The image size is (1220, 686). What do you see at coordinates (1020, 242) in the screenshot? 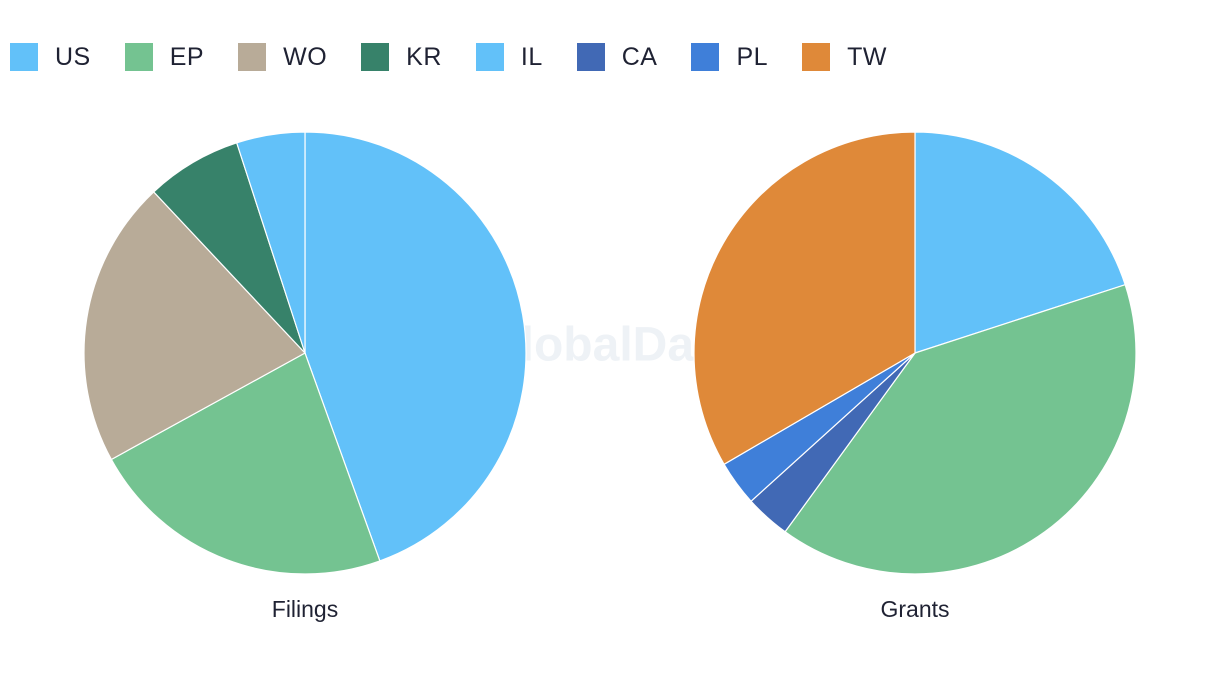
I see `pie-slice-grants-us` at bounding box center [1020, 242].